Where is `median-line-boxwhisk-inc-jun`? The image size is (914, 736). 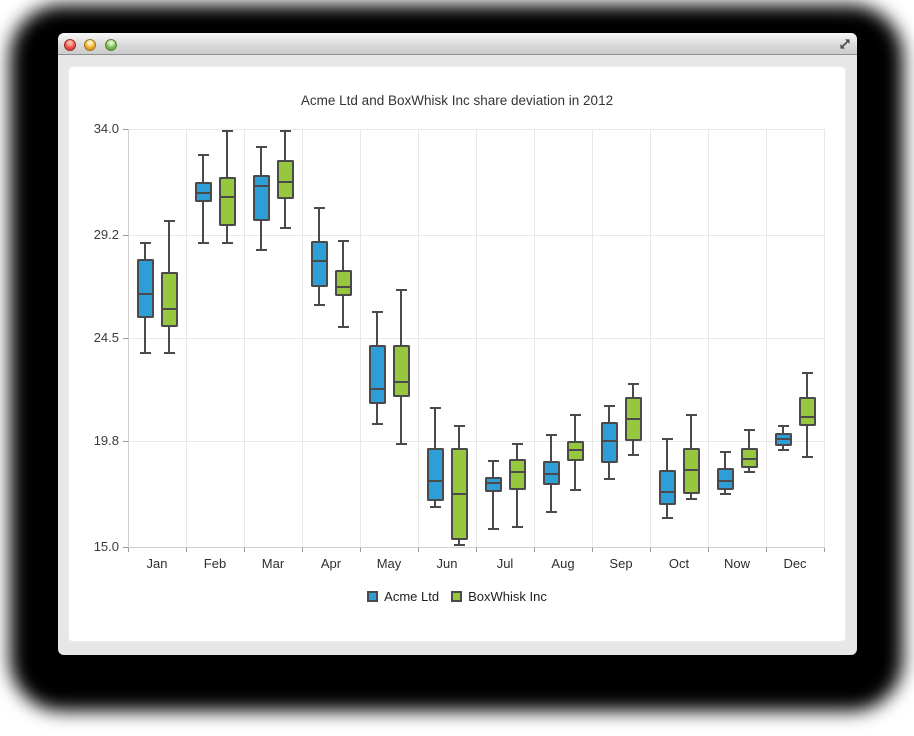
median-line-boxwhisk-inc-jun is located at coordinates (459, 494).